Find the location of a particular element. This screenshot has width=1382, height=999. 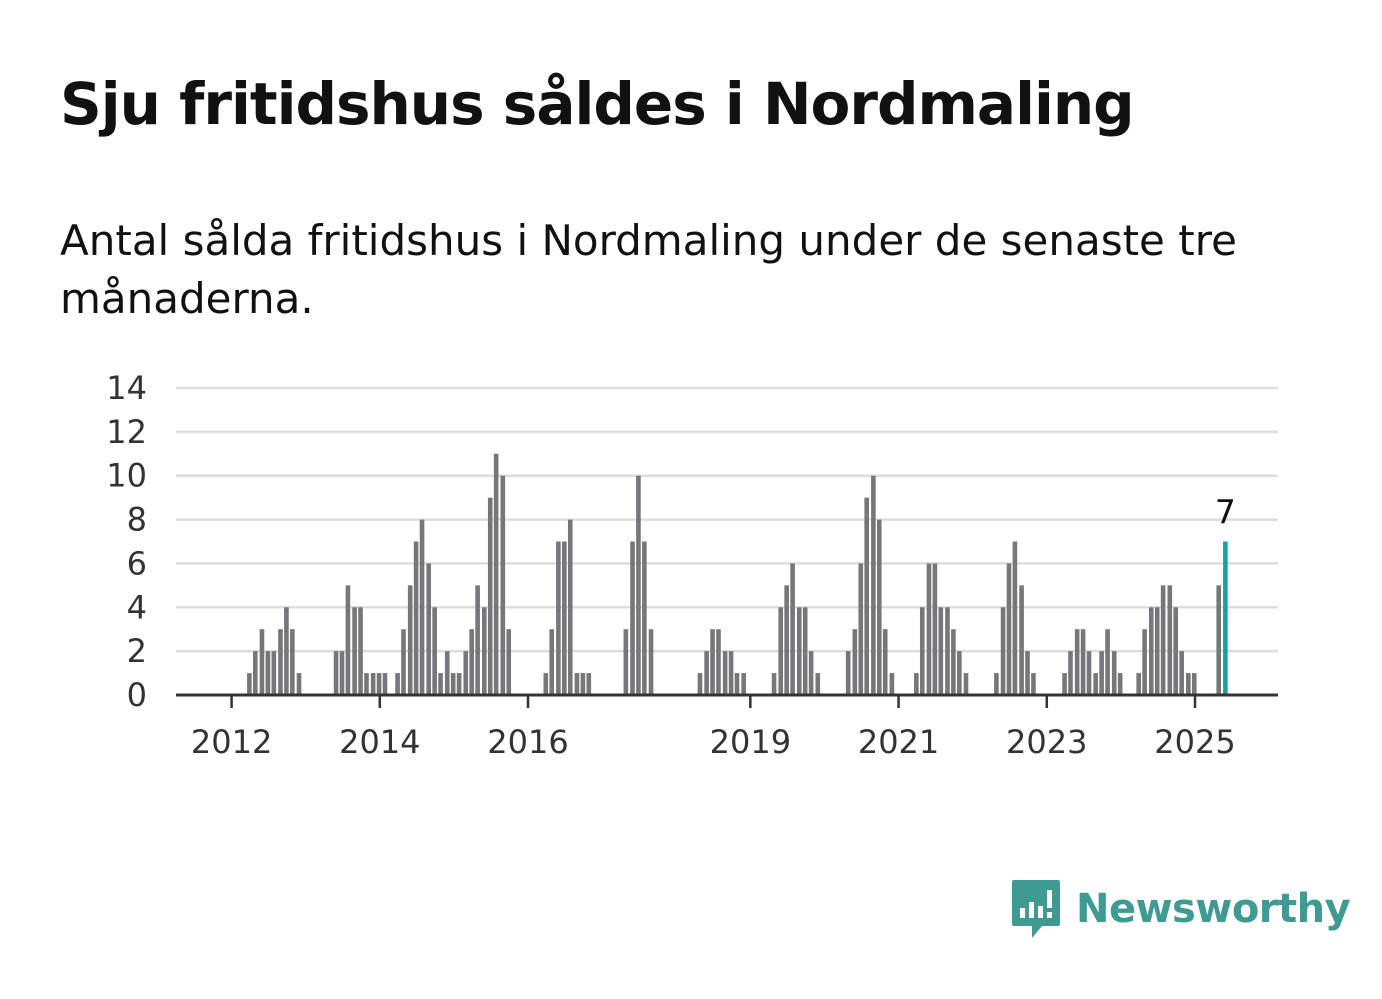

y-tick-label: 4 is located at coordinates (137, 607).